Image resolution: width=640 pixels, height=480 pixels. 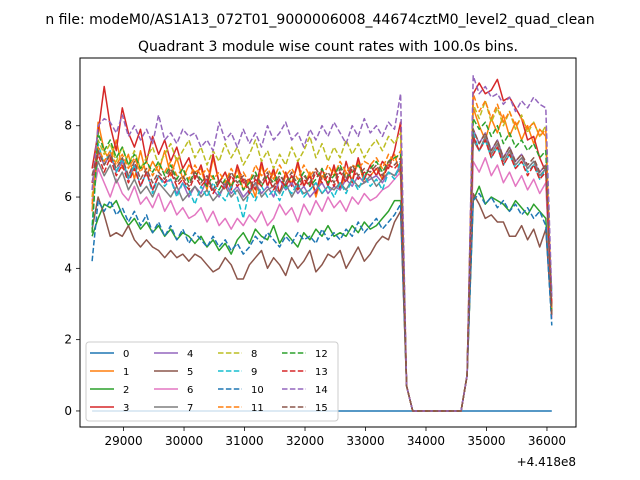 What do you see at coordinates (547, 441) in the screenshot?
I see `x-tick-label: 36000` at bounding box center [547, 441].